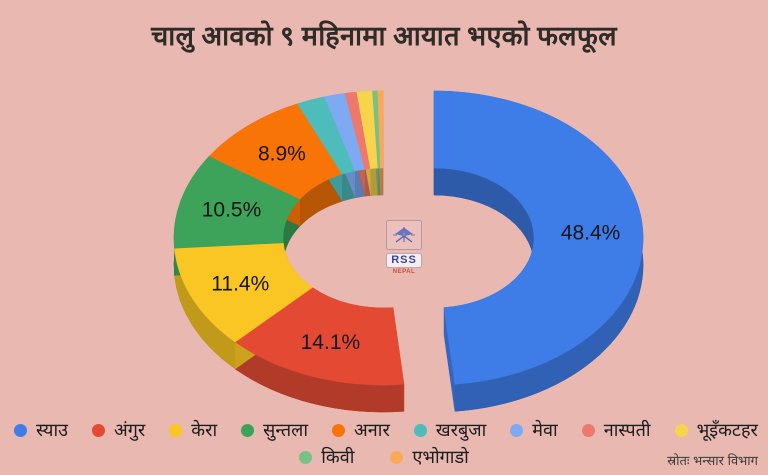 The width and height of the screenshot is (768, 475). I want to click on legend-item-label: एभोगाडो, so click(440, 457).